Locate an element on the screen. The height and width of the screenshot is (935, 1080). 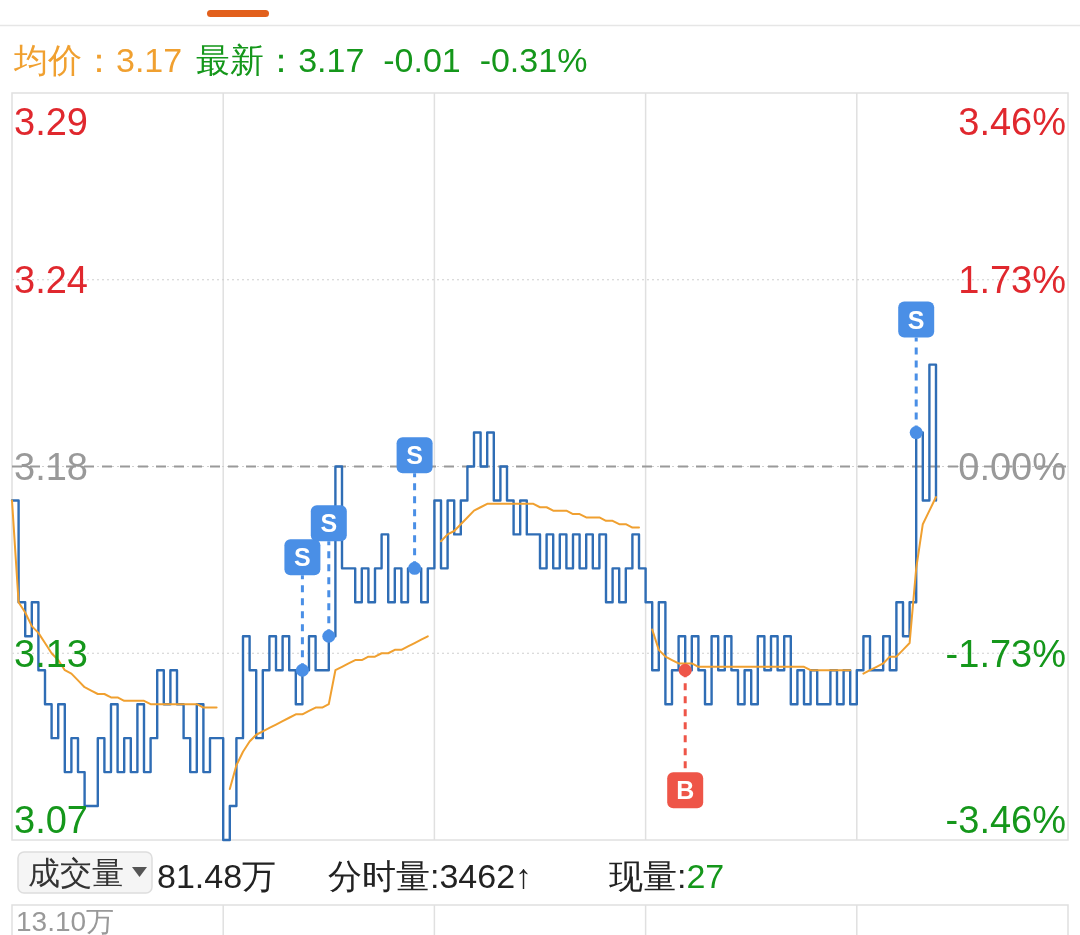
y-tick-label: 3.29 is located at coordinates (51, 122).